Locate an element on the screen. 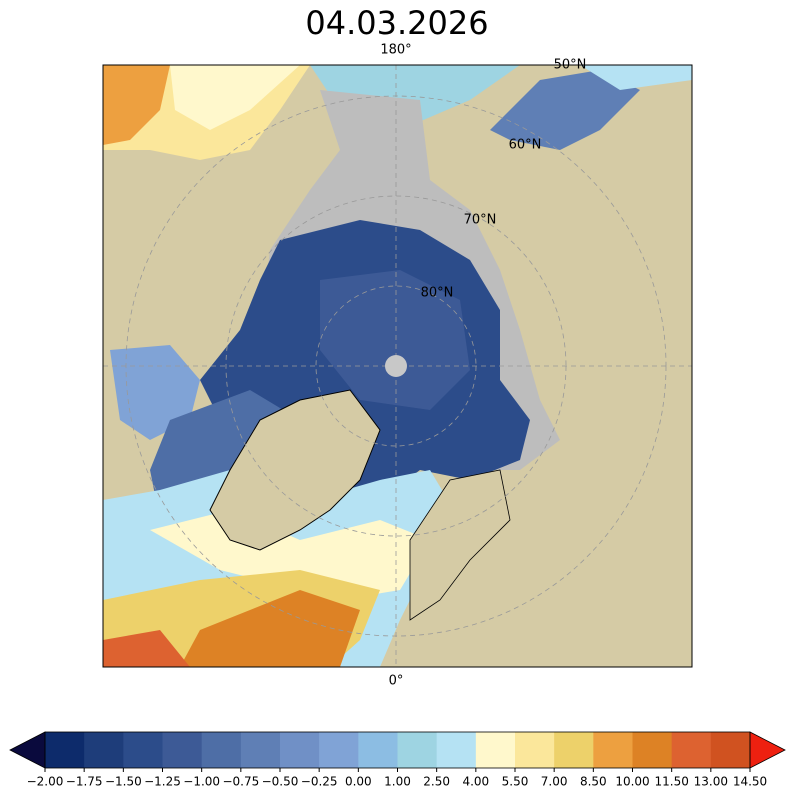 This screenshot has height=808, width=795. colorbar-tick-label: 14.50 is located at coordinates (750, 782).